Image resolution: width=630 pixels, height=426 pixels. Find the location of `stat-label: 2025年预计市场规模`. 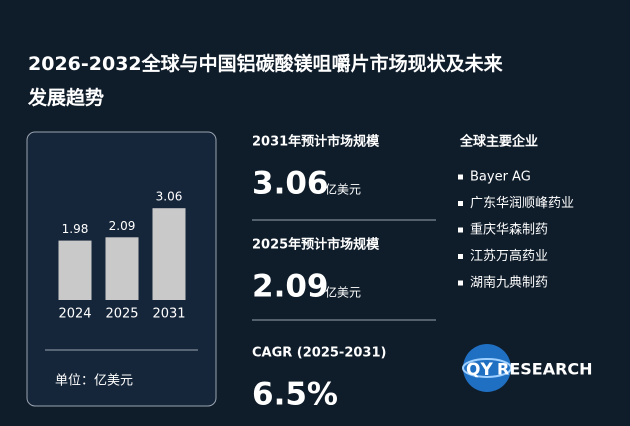

stat-label: 2025年预计市场规模 is located at coordinates (316, 245).